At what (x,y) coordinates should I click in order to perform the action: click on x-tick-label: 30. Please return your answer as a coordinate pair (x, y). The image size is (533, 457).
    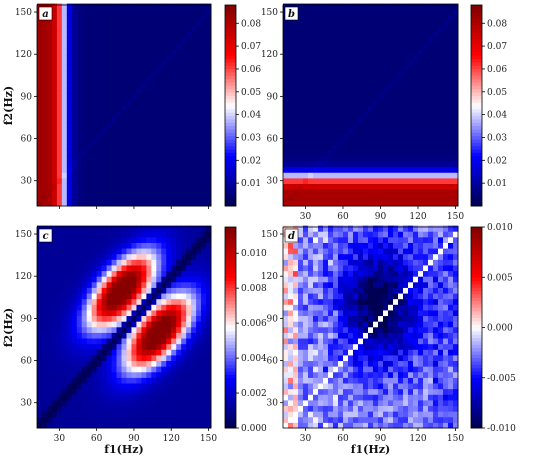
    Looking at the image, I should click on (60, 439).